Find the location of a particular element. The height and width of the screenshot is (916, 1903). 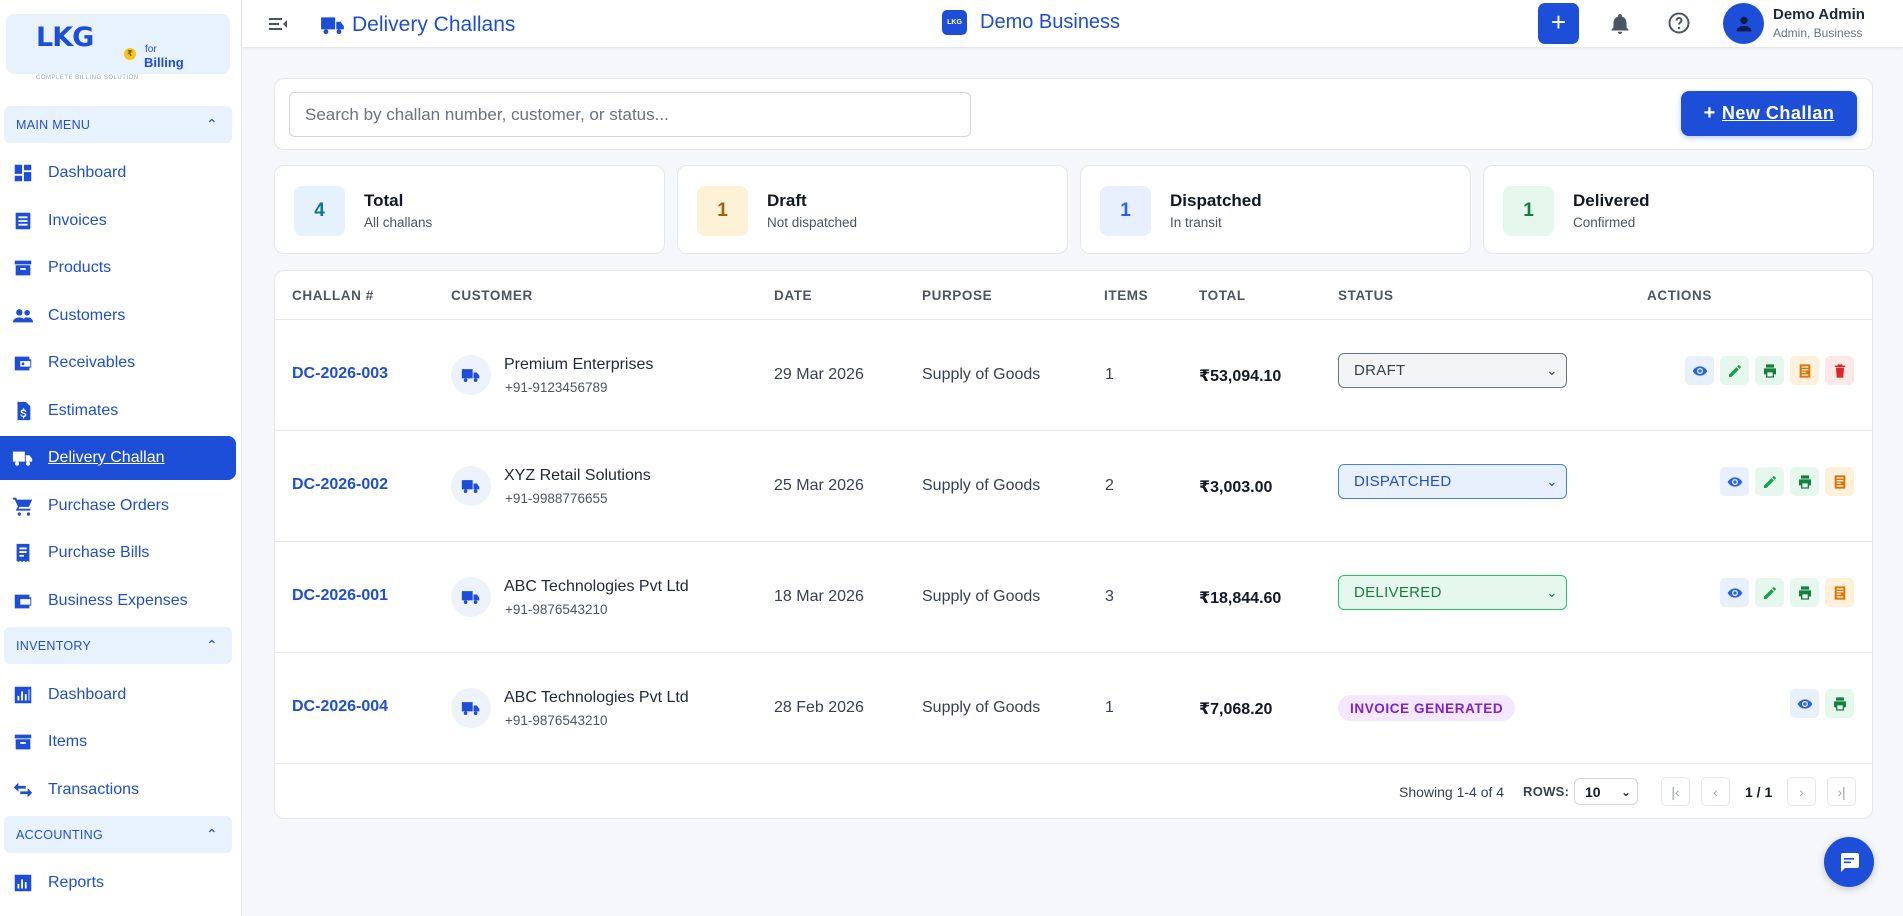

item-count: 3 is located at coordinates (1109, 596).